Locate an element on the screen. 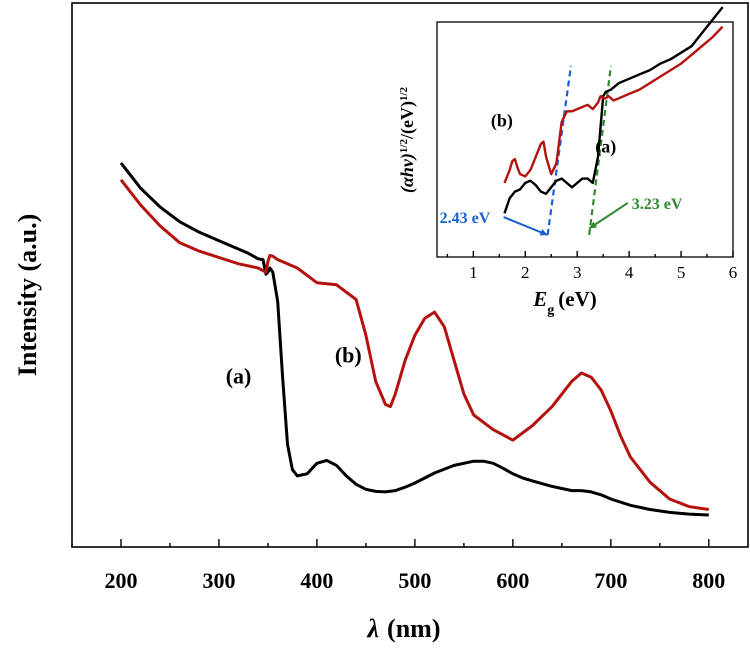 This screenshot has width=750, height=649. inset-y-axis-part2: /(eV) is located at coordinates (407, 120).